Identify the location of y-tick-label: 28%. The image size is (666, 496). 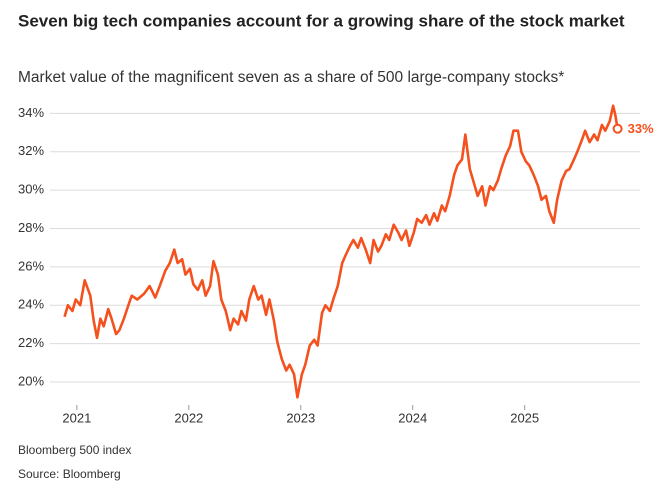
(31, 227).